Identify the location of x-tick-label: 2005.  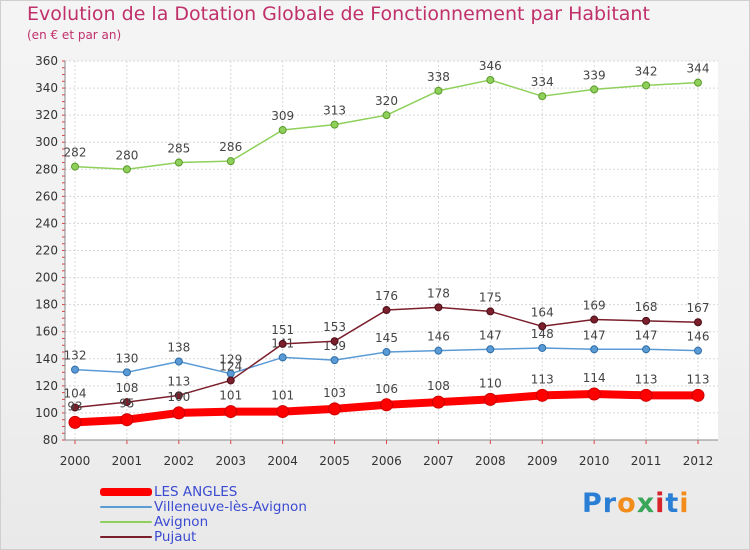
(334, 461).